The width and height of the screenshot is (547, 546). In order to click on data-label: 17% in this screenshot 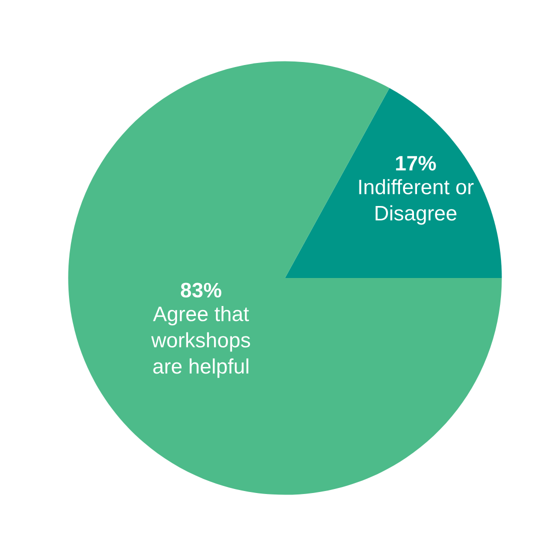, I will do `click(416, 163)`.